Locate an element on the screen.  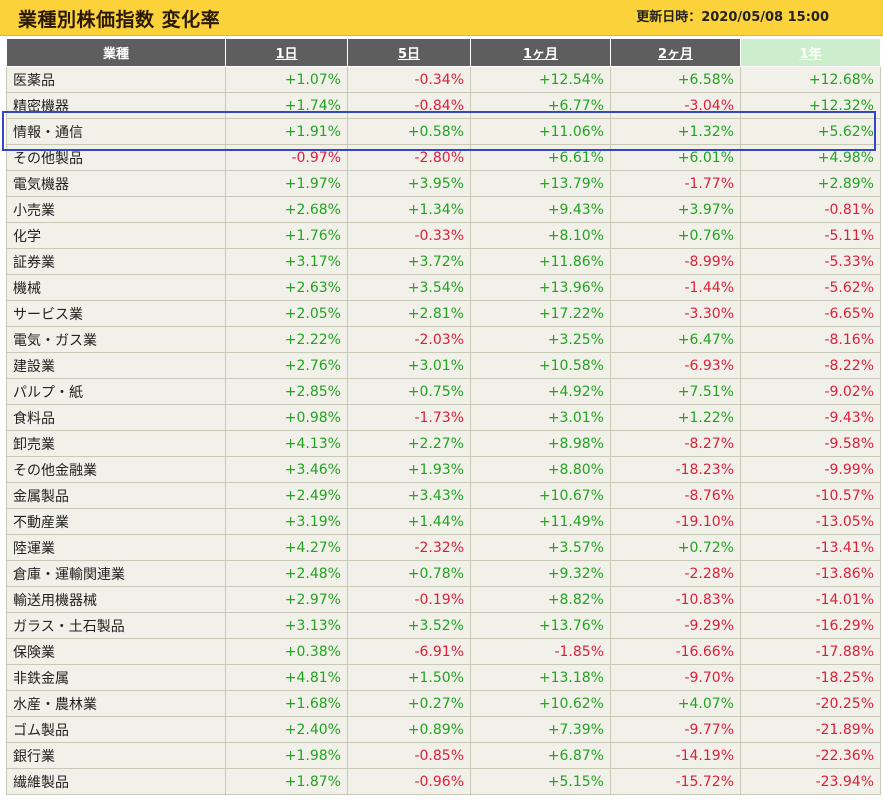
change-value-d5: +0.27% is located at coordinates (409, 703).